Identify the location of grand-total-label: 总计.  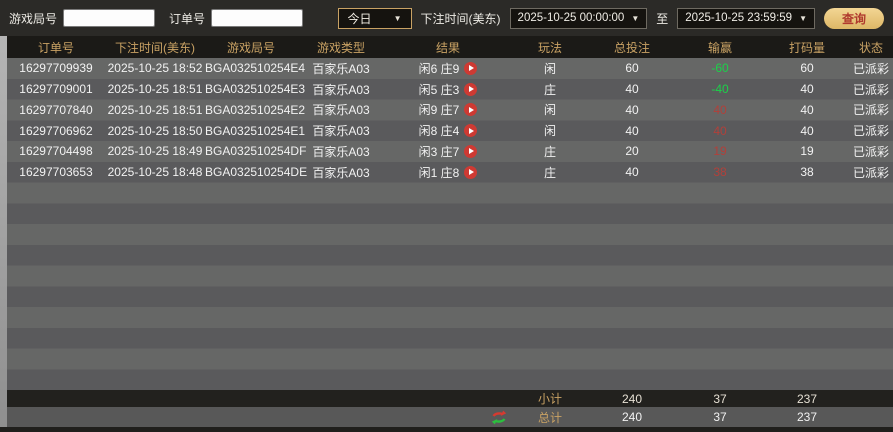
(549, 417).